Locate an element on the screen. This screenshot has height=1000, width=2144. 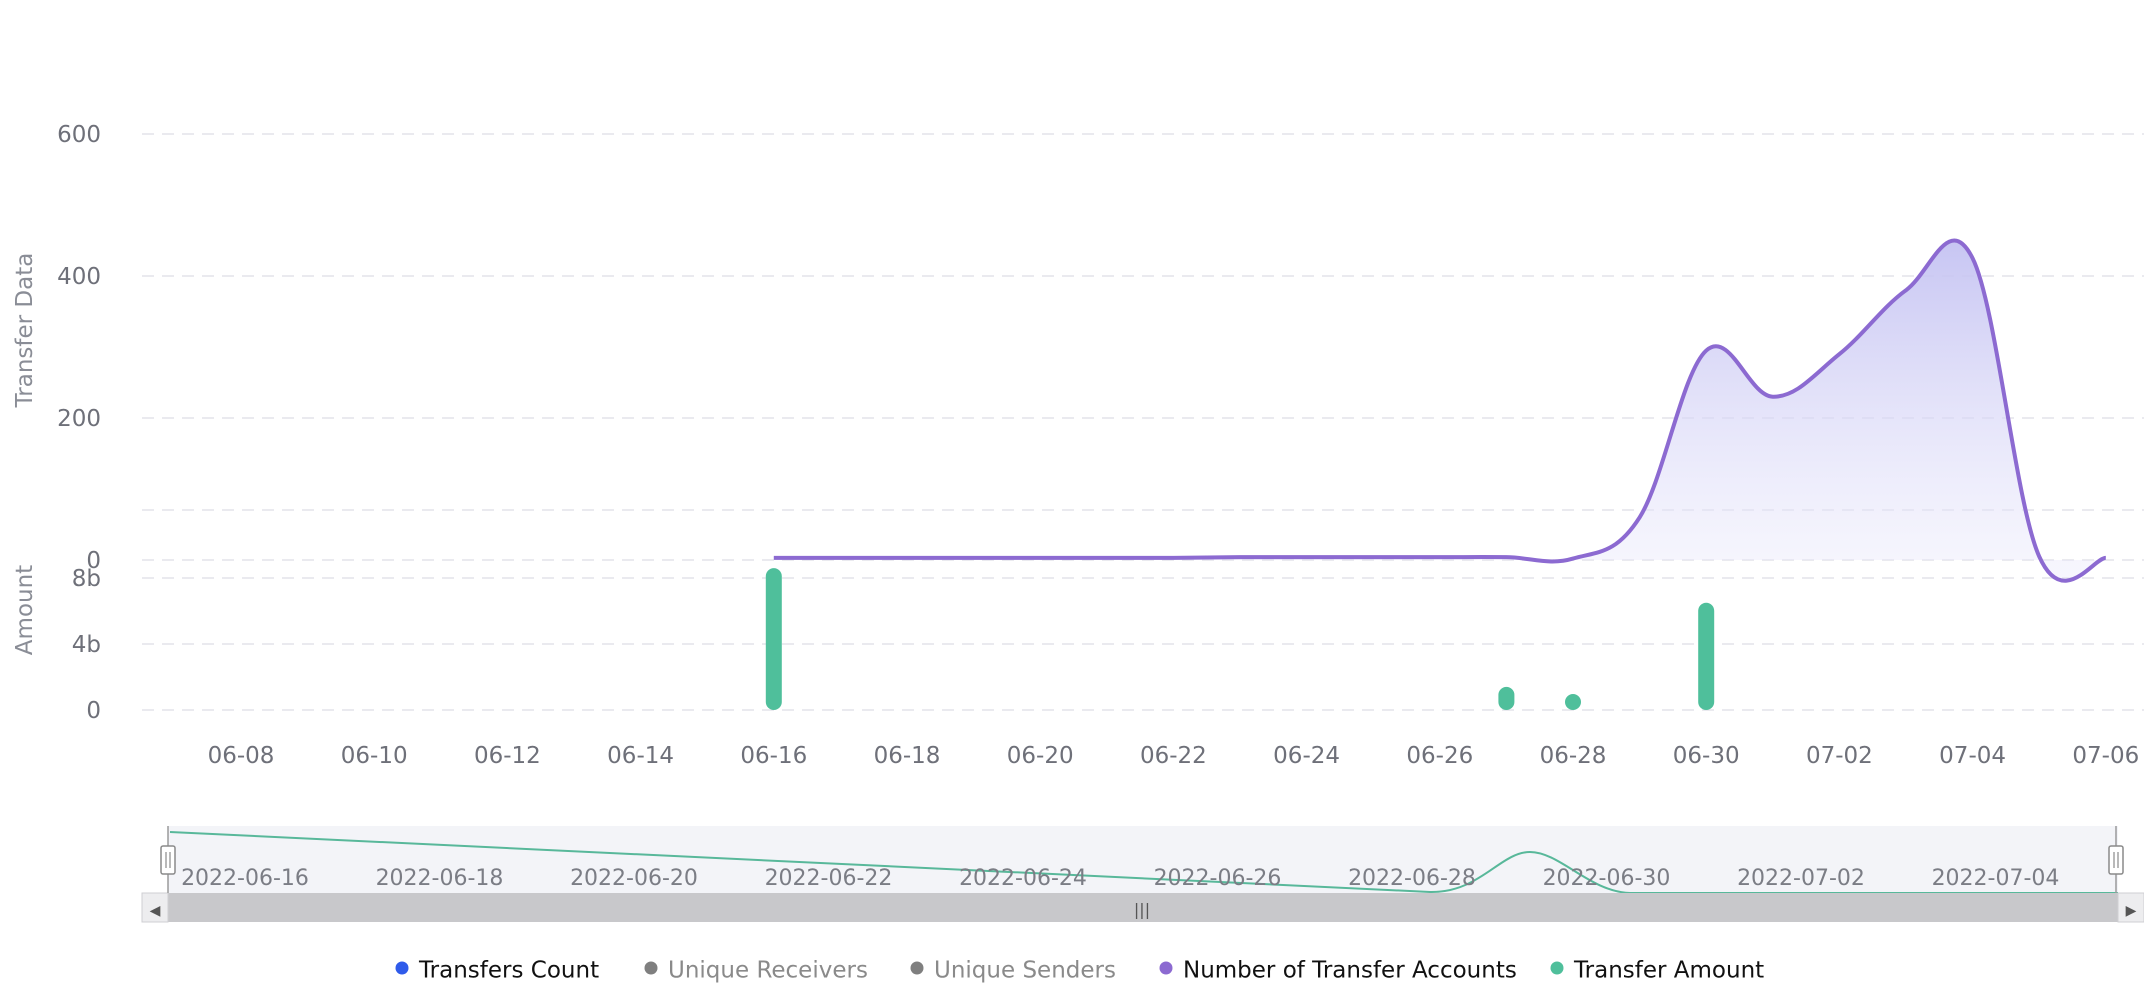
legend-item: Transfer Amount is located at coordinates (1657, 971).